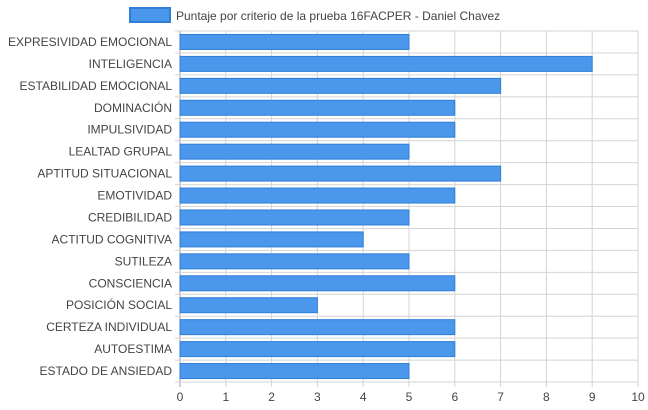 This screenshot has width=648, height=410. I want to click on x-tick-label: 8, so click(546, 397).